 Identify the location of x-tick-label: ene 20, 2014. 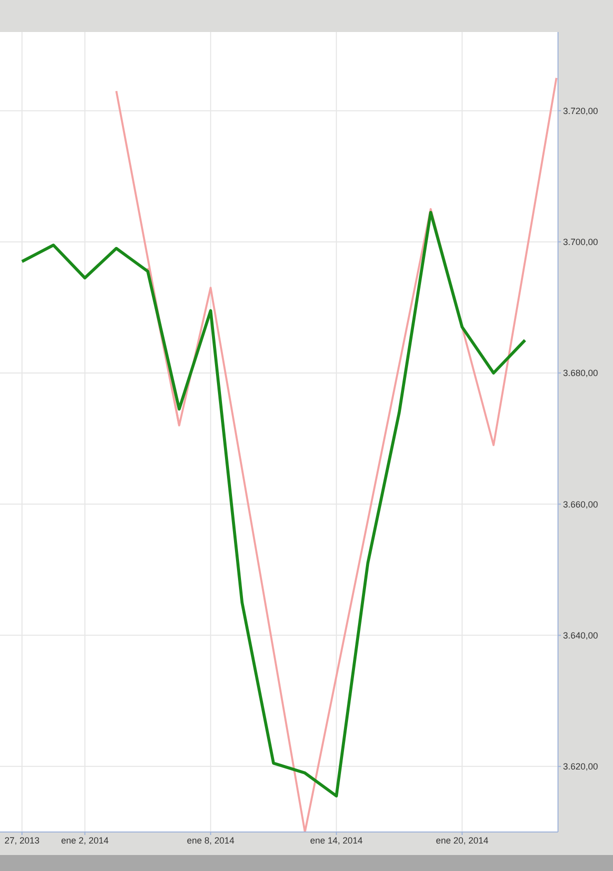
(462, 840).